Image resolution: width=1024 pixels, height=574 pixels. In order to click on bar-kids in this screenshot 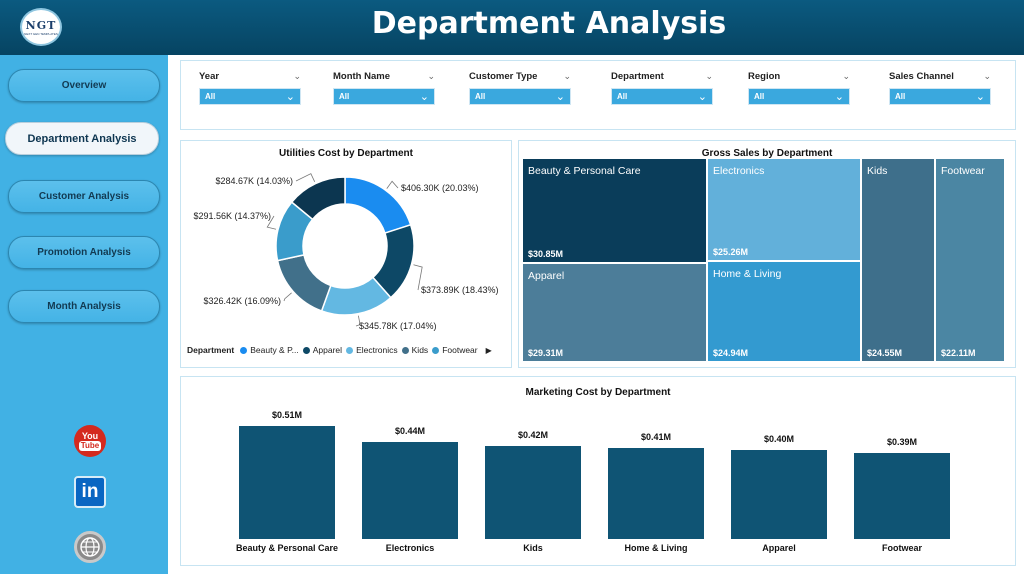, I will do `click(533, 492)`.